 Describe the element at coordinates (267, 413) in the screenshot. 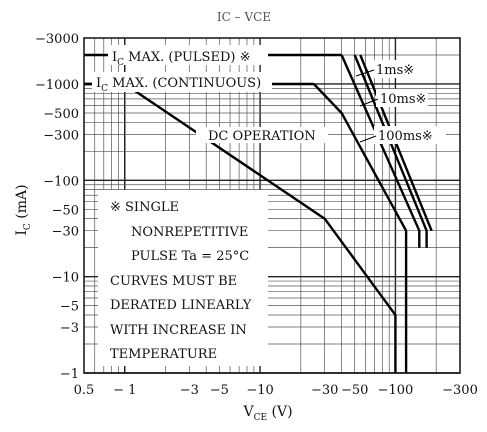

I see `x-axis-label: VCE (V)` at that location.